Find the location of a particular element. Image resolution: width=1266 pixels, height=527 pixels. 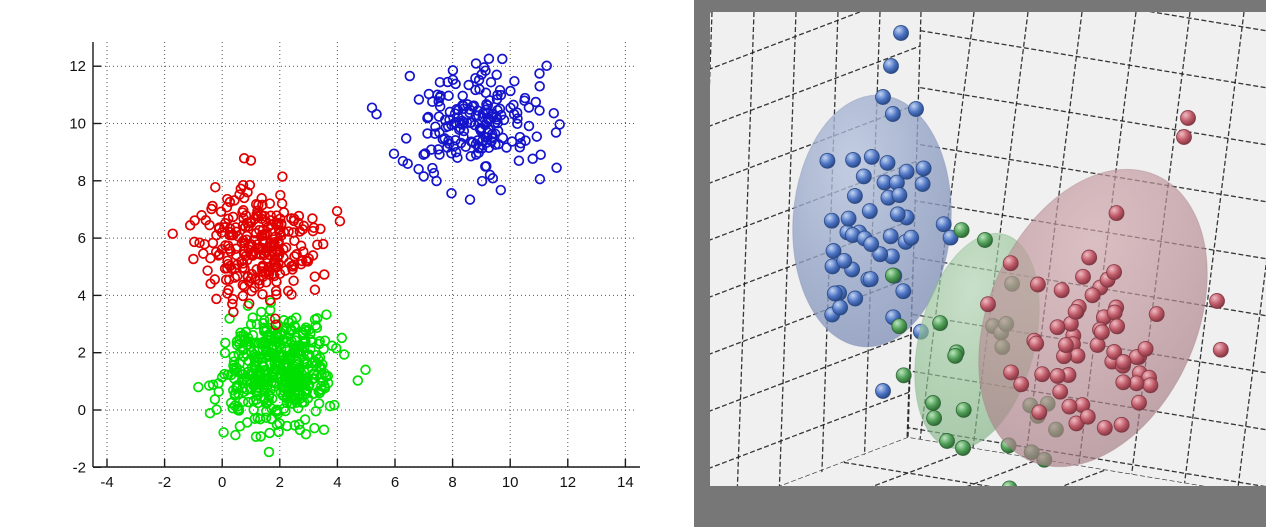

y-tick-labels: -2 0 2 4 6 8 10 12 is located at coordinates (77, 267).